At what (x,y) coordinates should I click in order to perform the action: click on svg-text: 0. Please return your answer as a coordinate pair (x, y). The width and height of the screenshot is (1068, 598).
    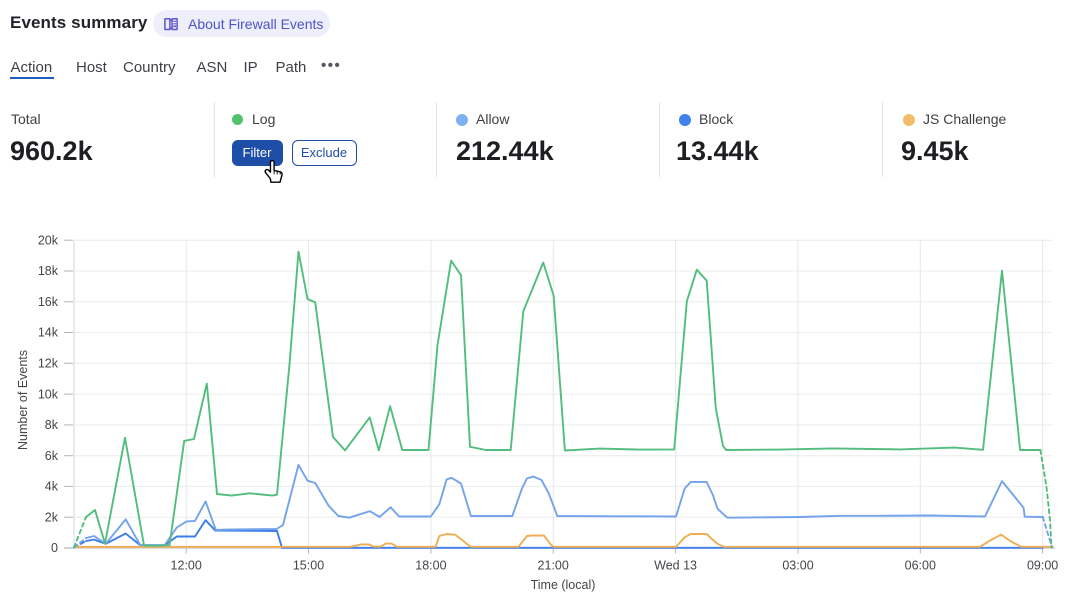
    Looking at the image, I should click on (54, 548).